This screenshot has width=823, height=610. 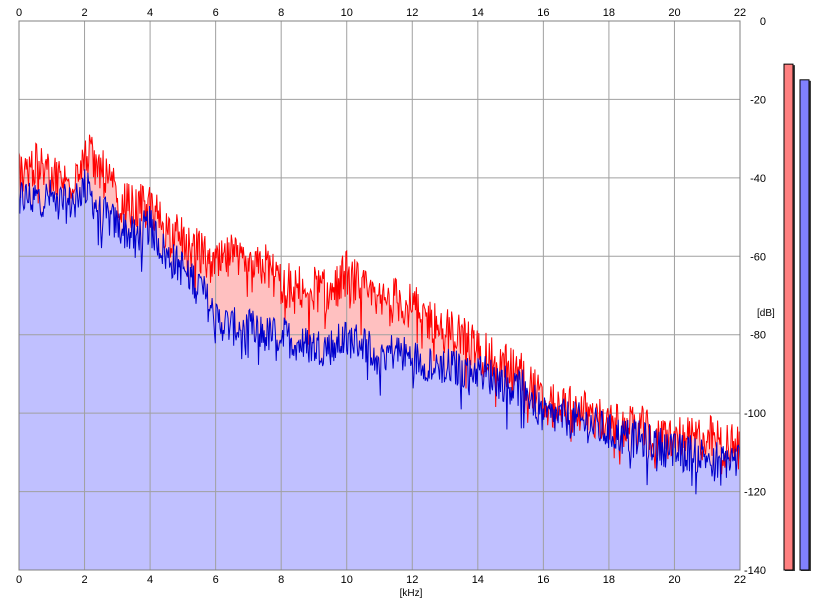 I want to click on x-tick-top-6: 6, so click(x=216, y=13).